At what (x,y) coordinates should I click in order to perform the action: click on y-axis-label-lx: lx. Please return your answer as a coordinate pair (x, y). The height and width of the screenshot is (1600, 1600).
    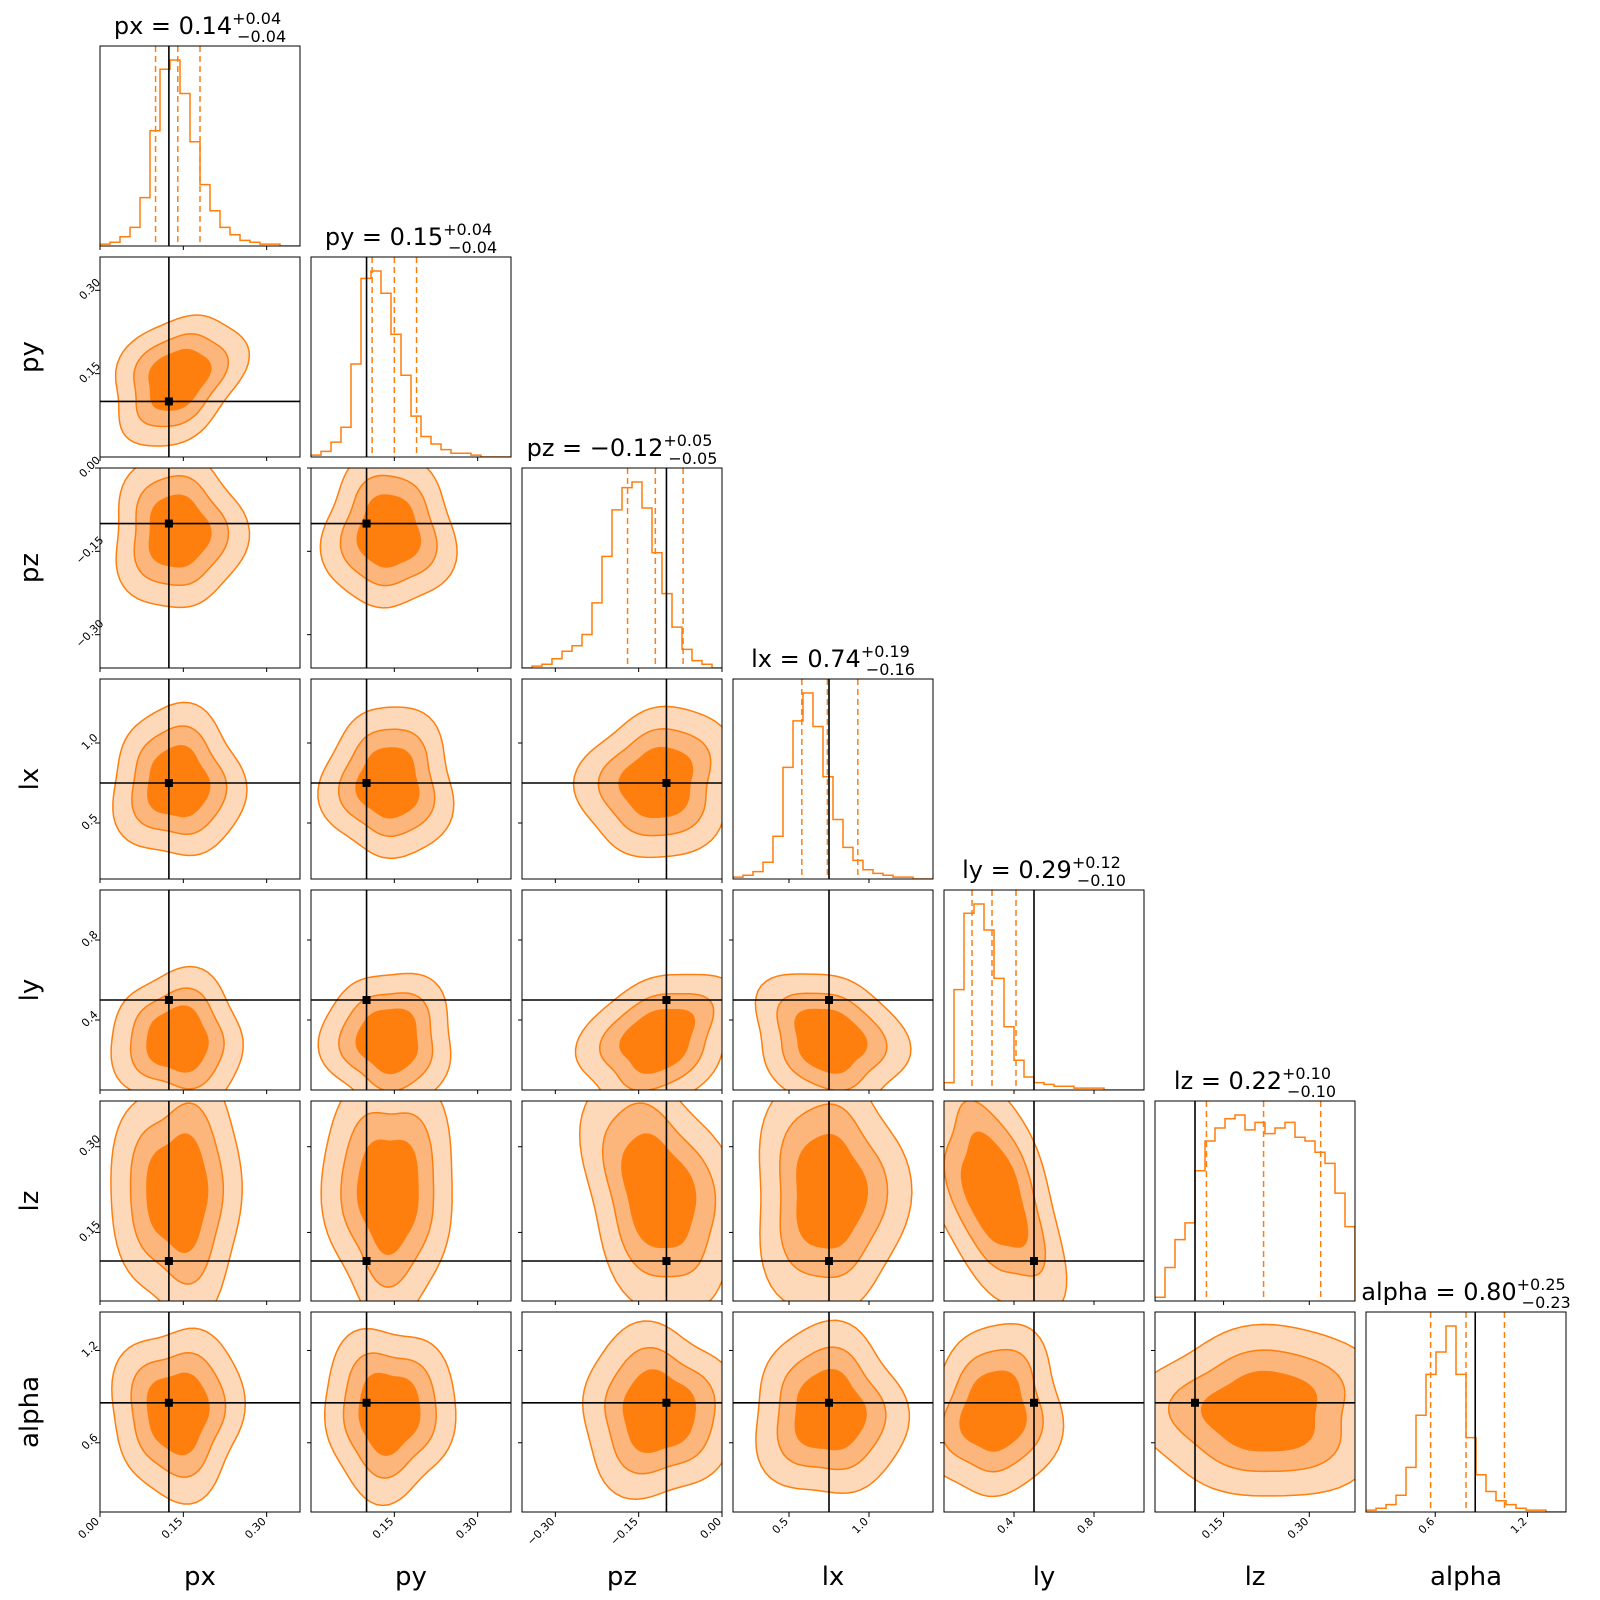
    Looking at the image, I should click on (30, 779).